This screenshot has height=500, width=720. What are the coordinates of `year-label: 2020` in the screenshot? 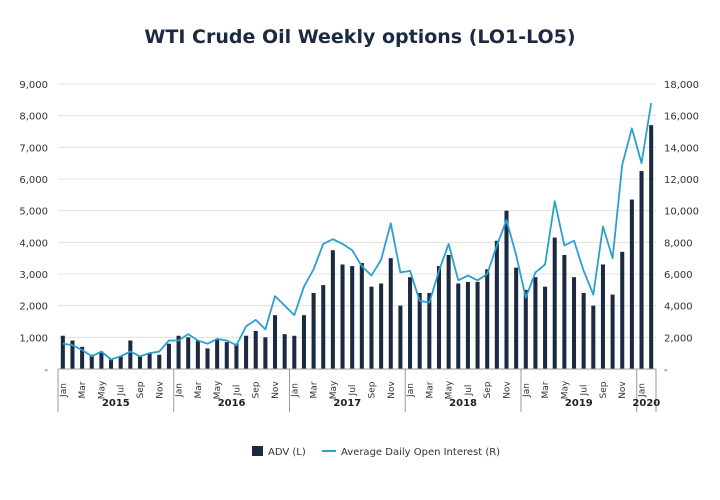 It's located at (646, 403).